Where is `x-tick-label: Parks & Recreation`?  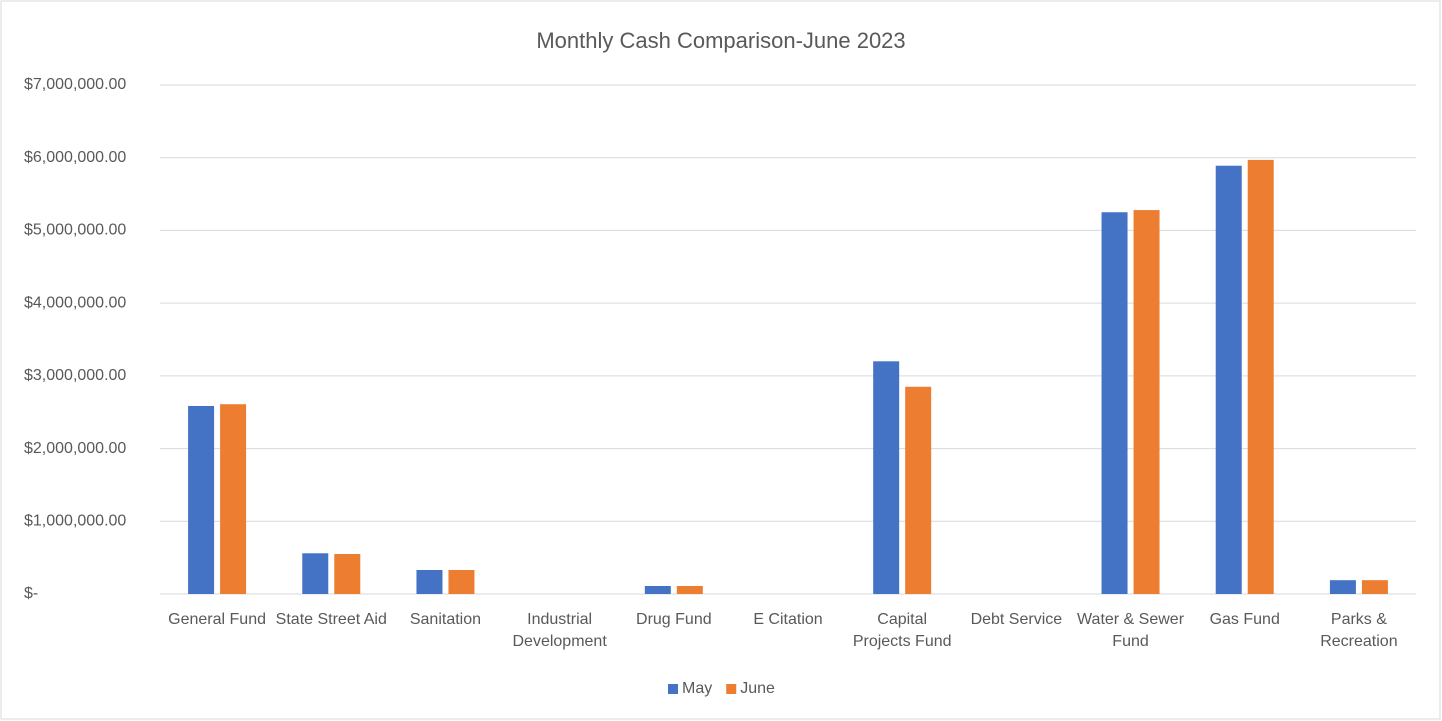 x-tick-label: Parks & Recreation is located at coordinates (1359, 630).